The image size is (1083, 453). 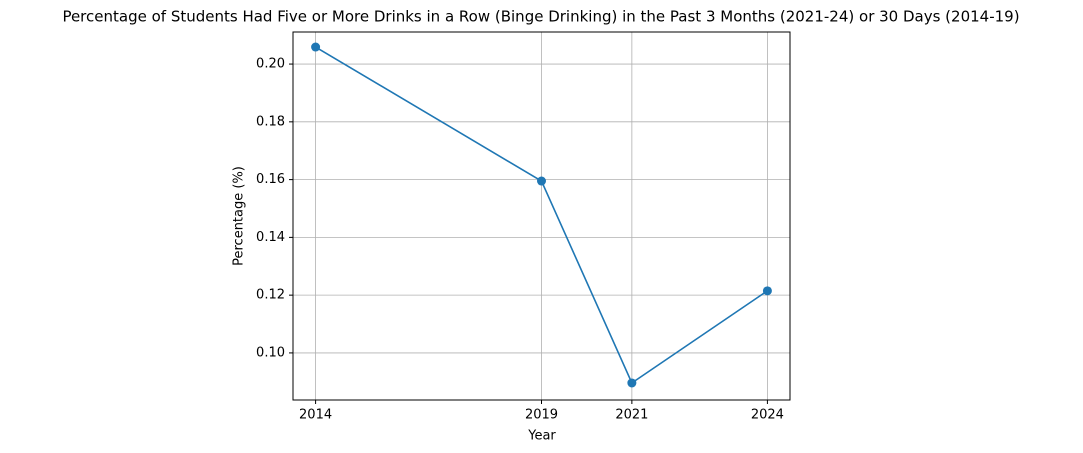 I want to click on y-tick-label: 0.12, so click(x=270, y=295).